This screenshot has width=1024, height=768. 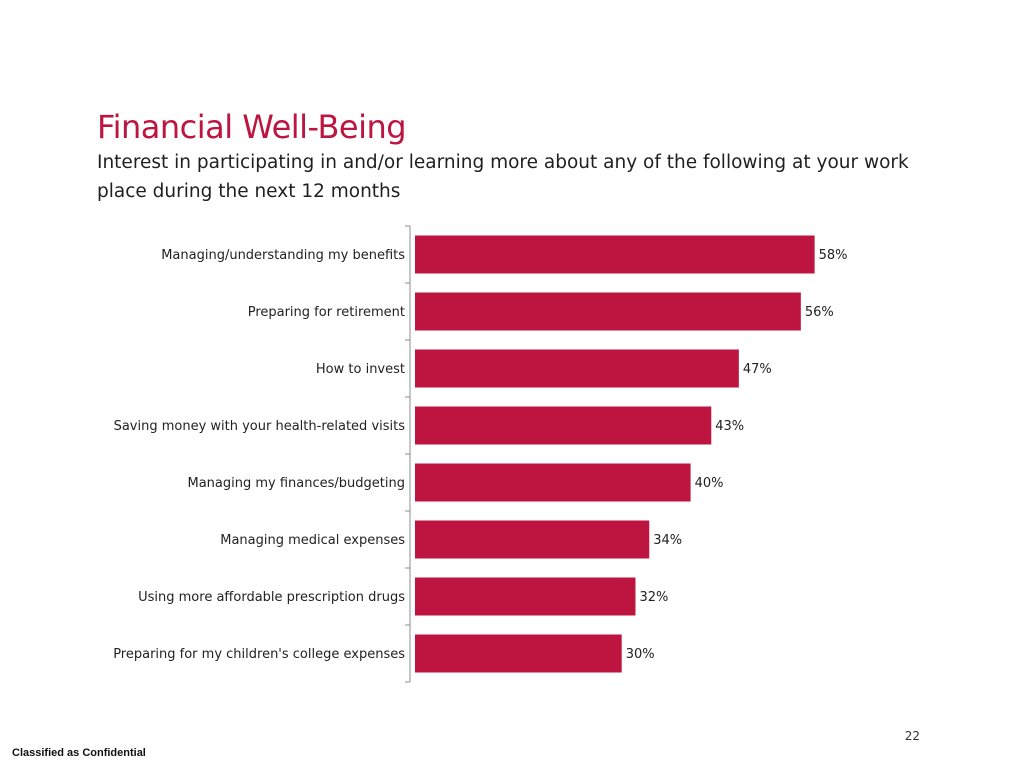 I want to click on page-title: Financial Well-Being, so click(x=252, y=127).